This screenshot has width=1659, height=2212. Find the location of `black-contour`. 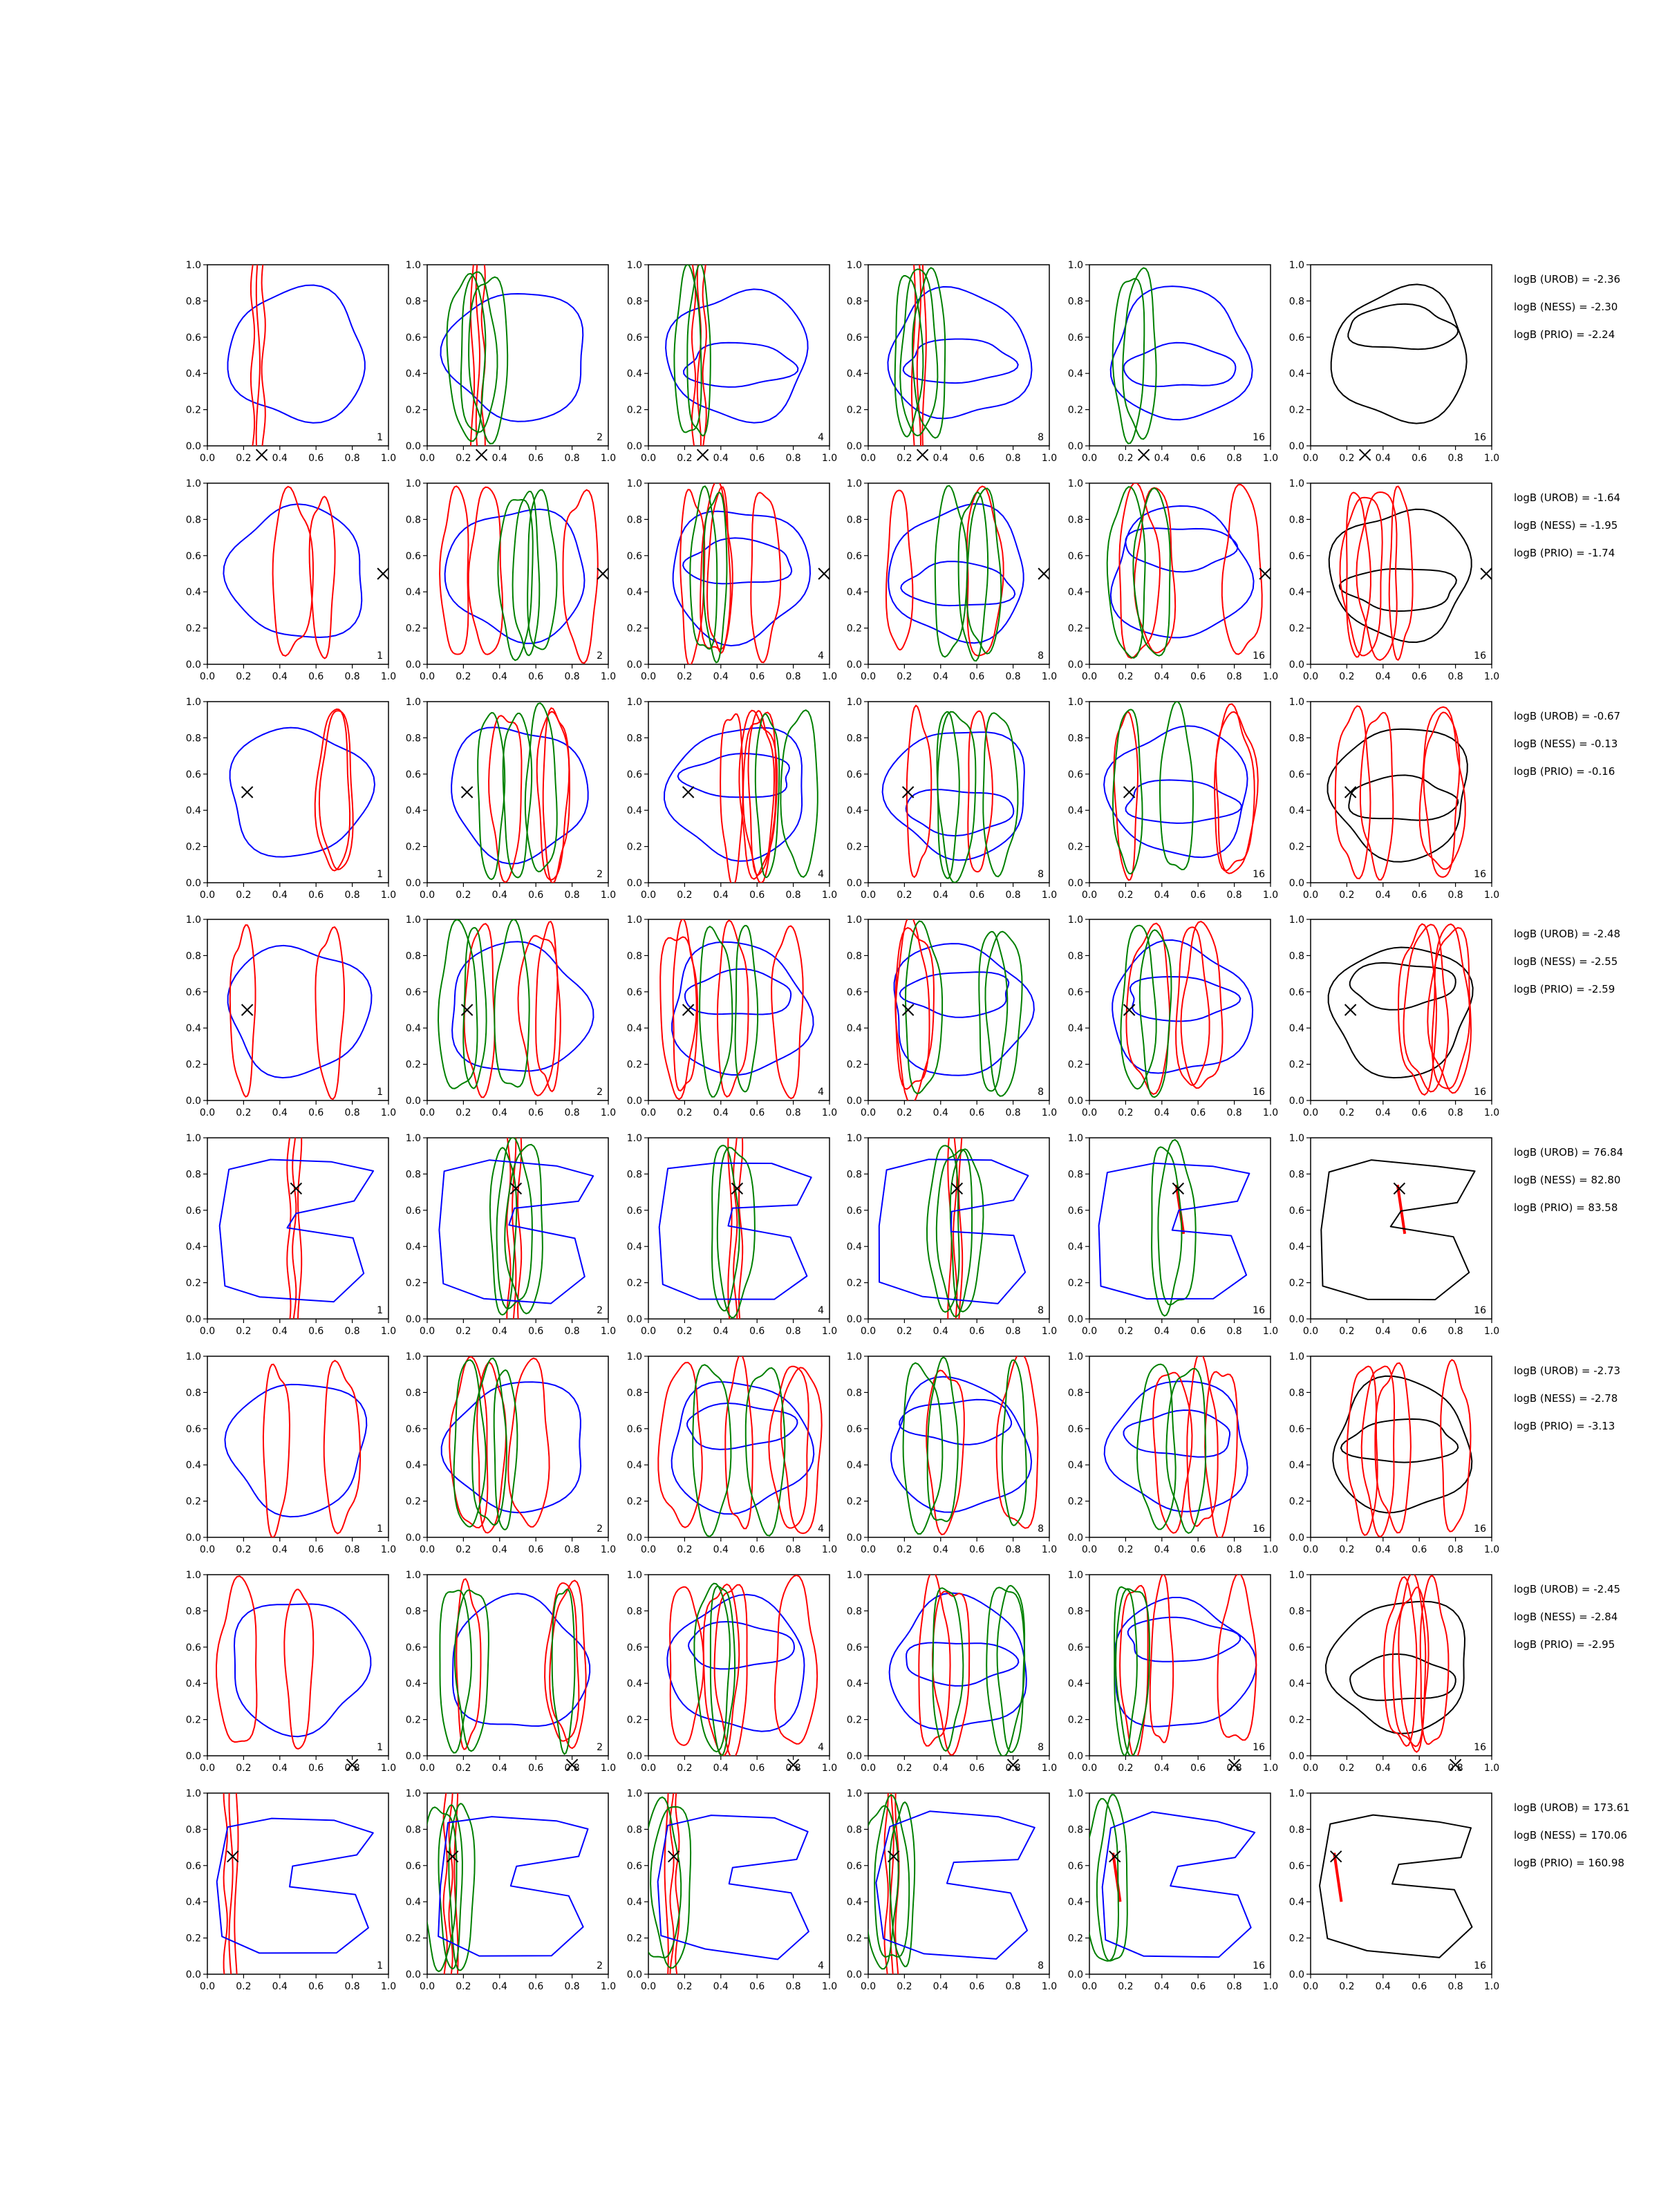

black-contour is located at coordinates (1399, 354).